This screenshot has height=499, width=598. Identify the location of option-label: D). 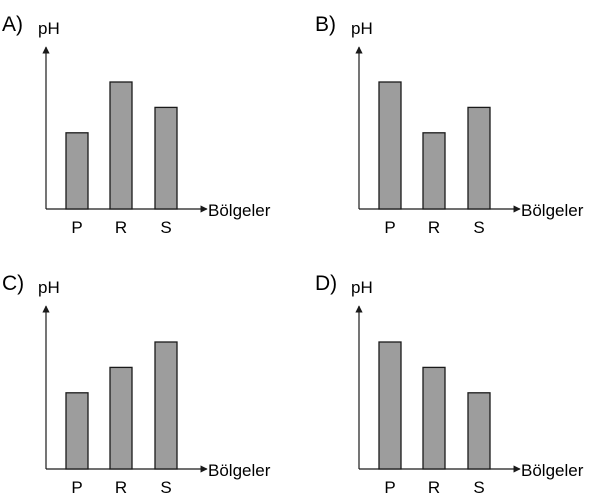
(326, 283).